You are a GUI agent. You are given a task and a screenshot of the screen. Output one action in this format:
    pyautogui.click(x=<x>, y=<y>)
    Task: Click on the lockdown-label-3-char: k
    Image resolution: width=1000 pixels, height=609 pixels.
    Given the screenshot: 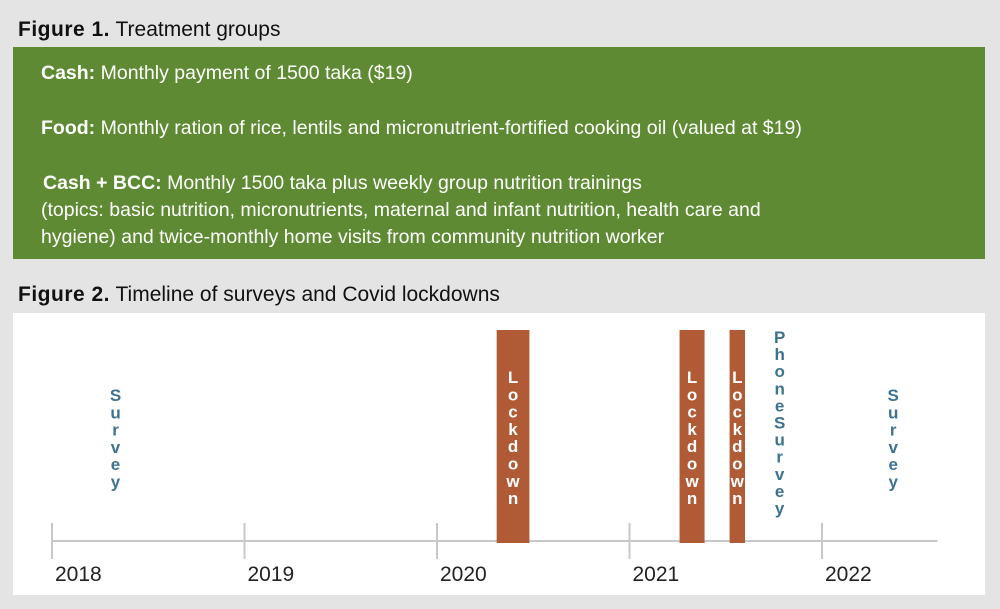 What is the action you would take?
    pyautogui.click(x=738, y=429)
    